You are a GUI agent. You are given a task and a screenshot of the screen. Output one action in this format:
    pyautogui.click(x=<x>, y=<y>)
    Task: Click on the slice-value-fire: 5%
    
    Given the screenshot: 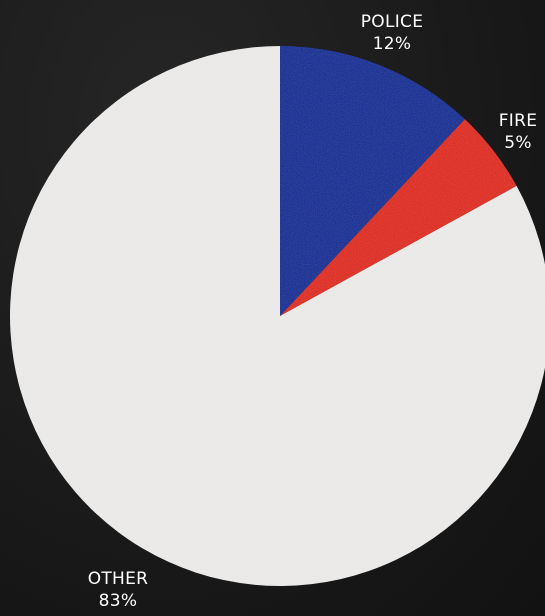 What is the action you would take?
    pyautogui.click(x=518, y=143)
    